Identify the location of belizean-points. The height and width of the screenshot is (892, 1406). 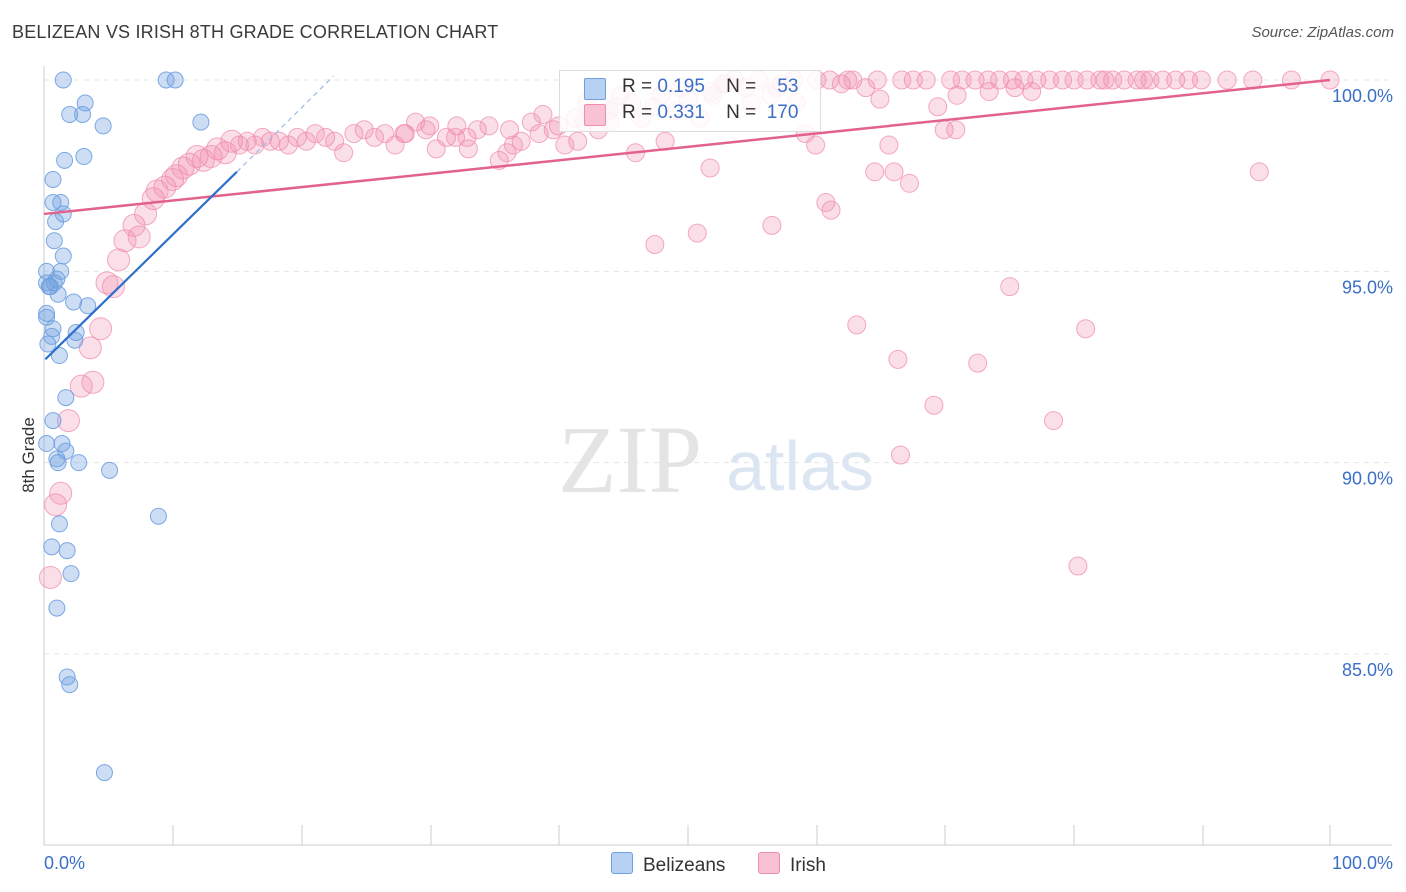
(124, 426).